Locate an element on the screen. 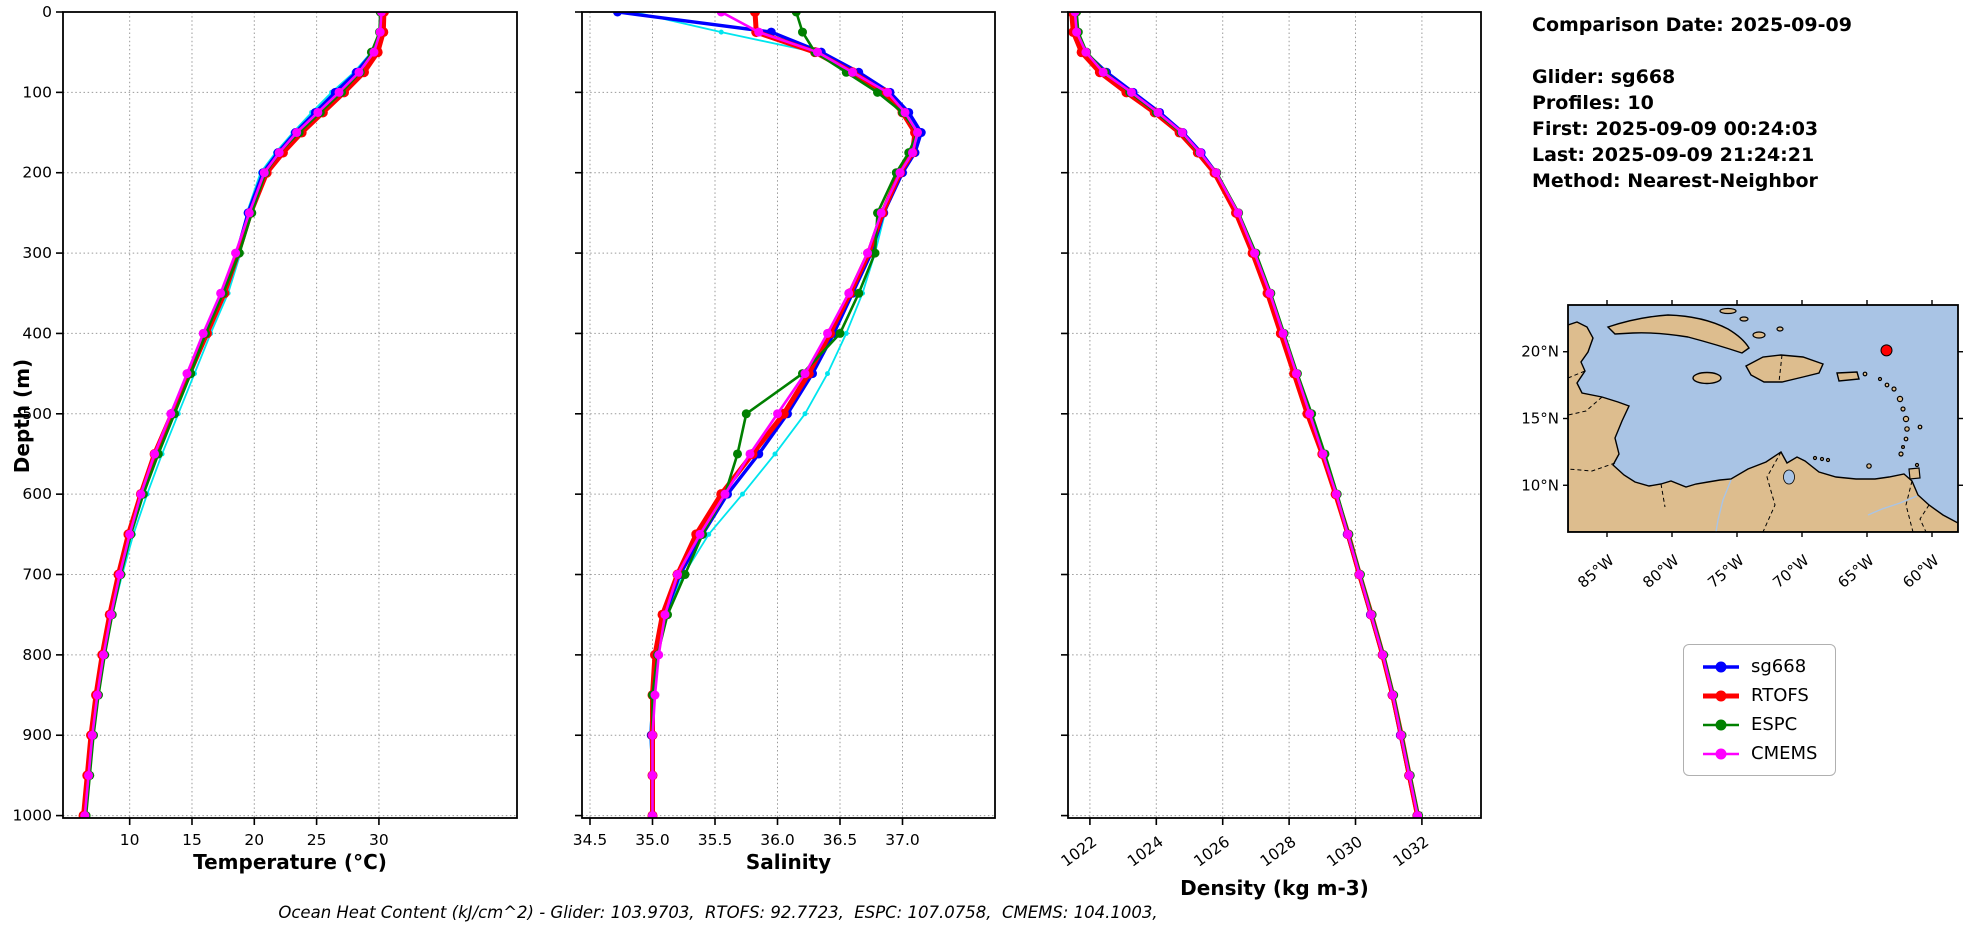 The image size is (1983, 934). ytick-label: 300 is located at coordinates (37, 253).